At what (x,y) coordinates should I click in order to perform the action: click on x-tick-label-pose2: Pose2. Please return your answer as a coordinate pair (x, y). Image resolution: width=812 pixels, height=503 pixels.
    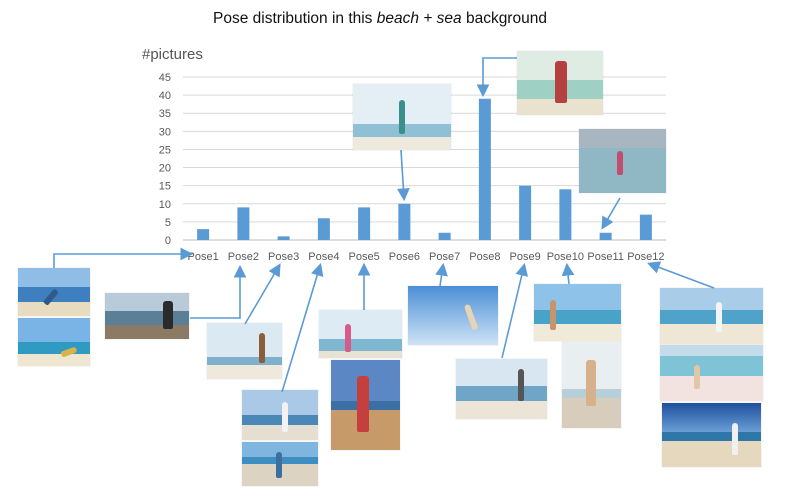
    Looking at the image, I should click on (243, 257).